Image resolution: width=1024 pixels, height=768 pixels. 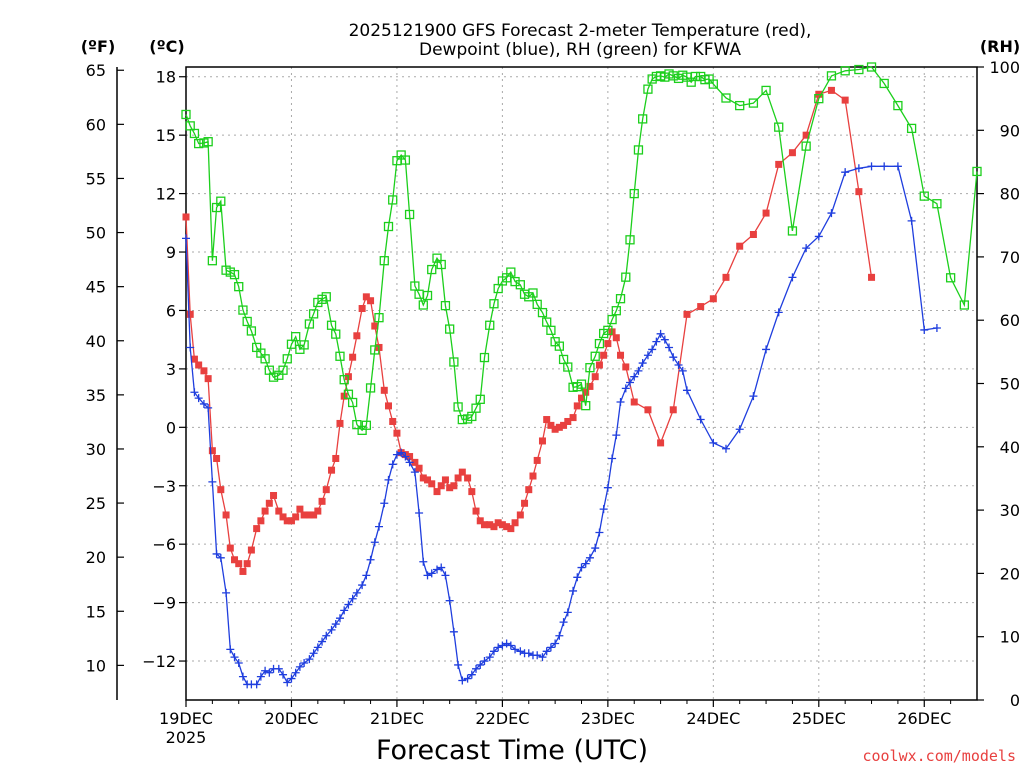 I want to click on fahrenheit-tick-label: 15, so click(x=96, y=611).